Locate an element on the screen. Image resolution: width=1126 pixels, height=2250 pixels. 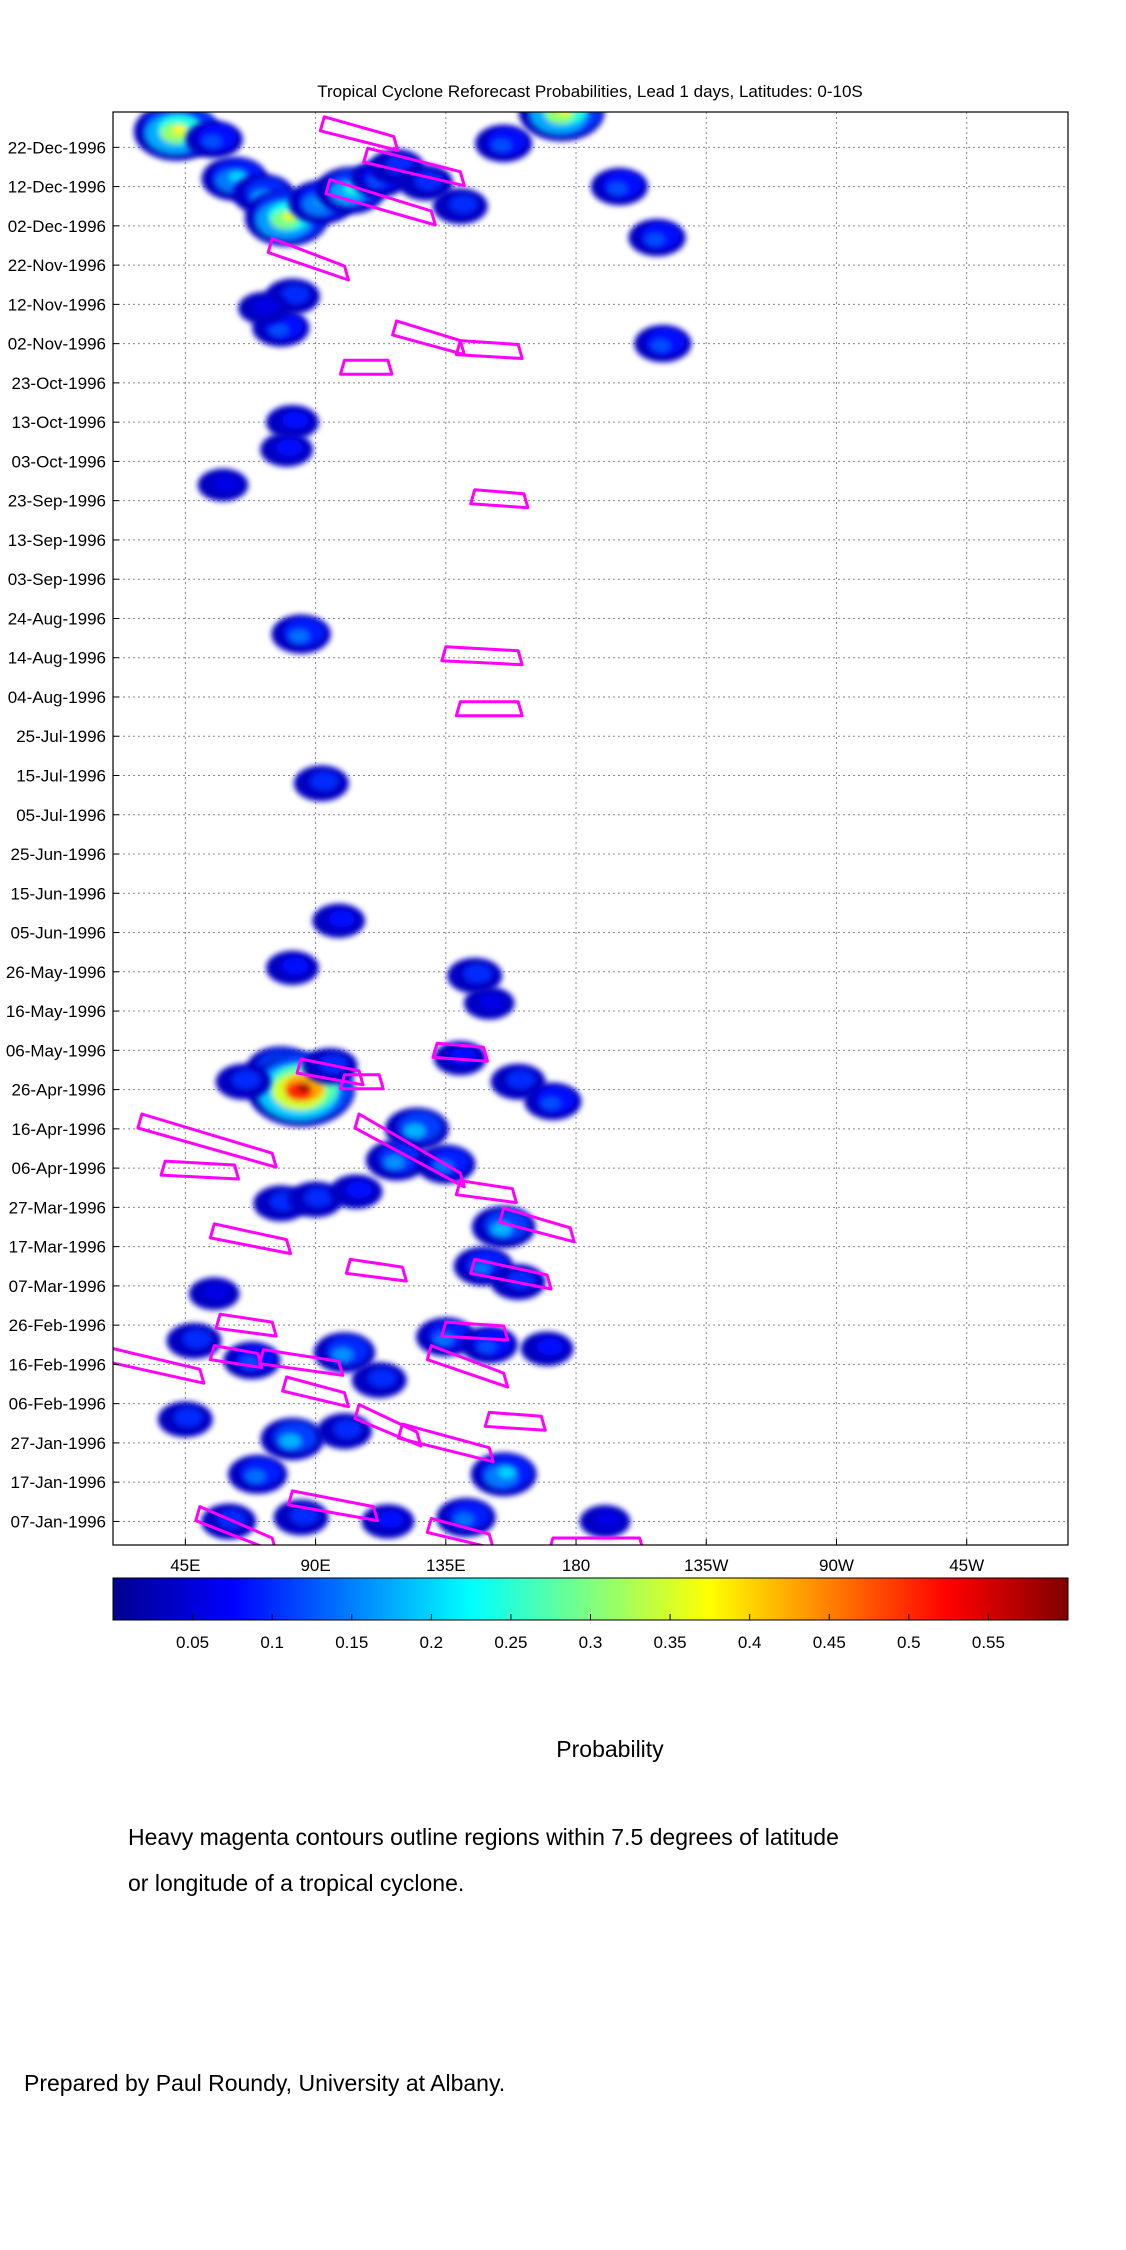
colorbar-tick-label: 0.35 is located at coordinates (670, 1642).